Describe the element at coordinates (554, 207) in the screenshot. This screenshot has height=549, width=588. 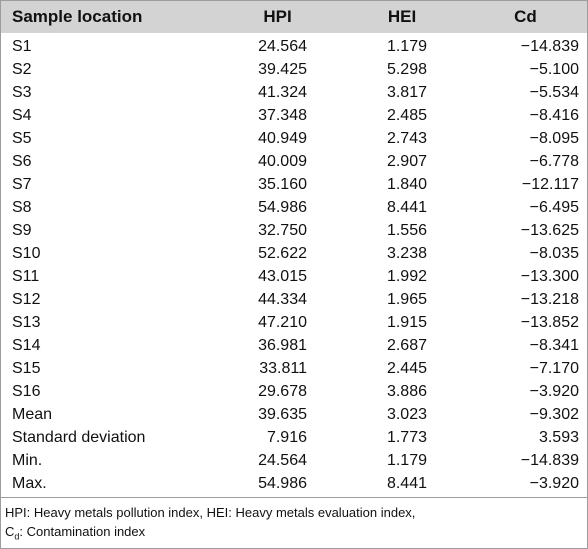
I see `cell-cd: −6.495` at that location.